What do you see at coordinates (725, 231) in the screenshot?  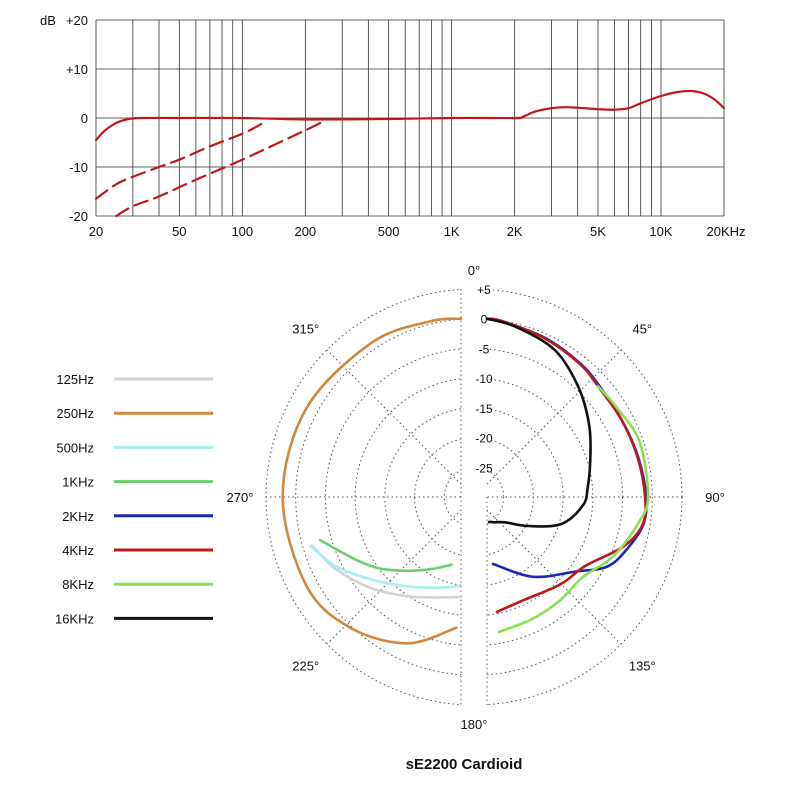 I see `x-tick-label: 20KHz` at bounding box center [725, 231].